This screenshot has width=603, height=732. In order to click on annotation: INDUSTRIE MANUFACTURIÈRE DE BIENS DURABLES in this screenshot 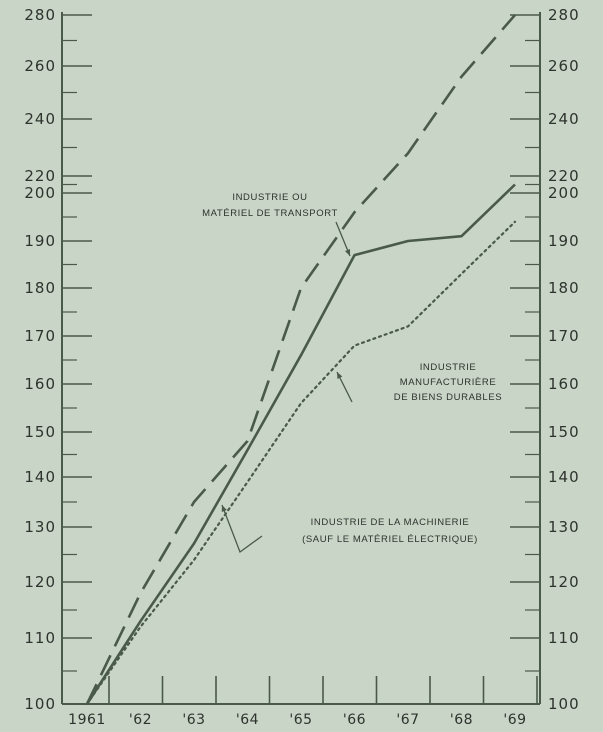, I will do `click(419, 382)`.